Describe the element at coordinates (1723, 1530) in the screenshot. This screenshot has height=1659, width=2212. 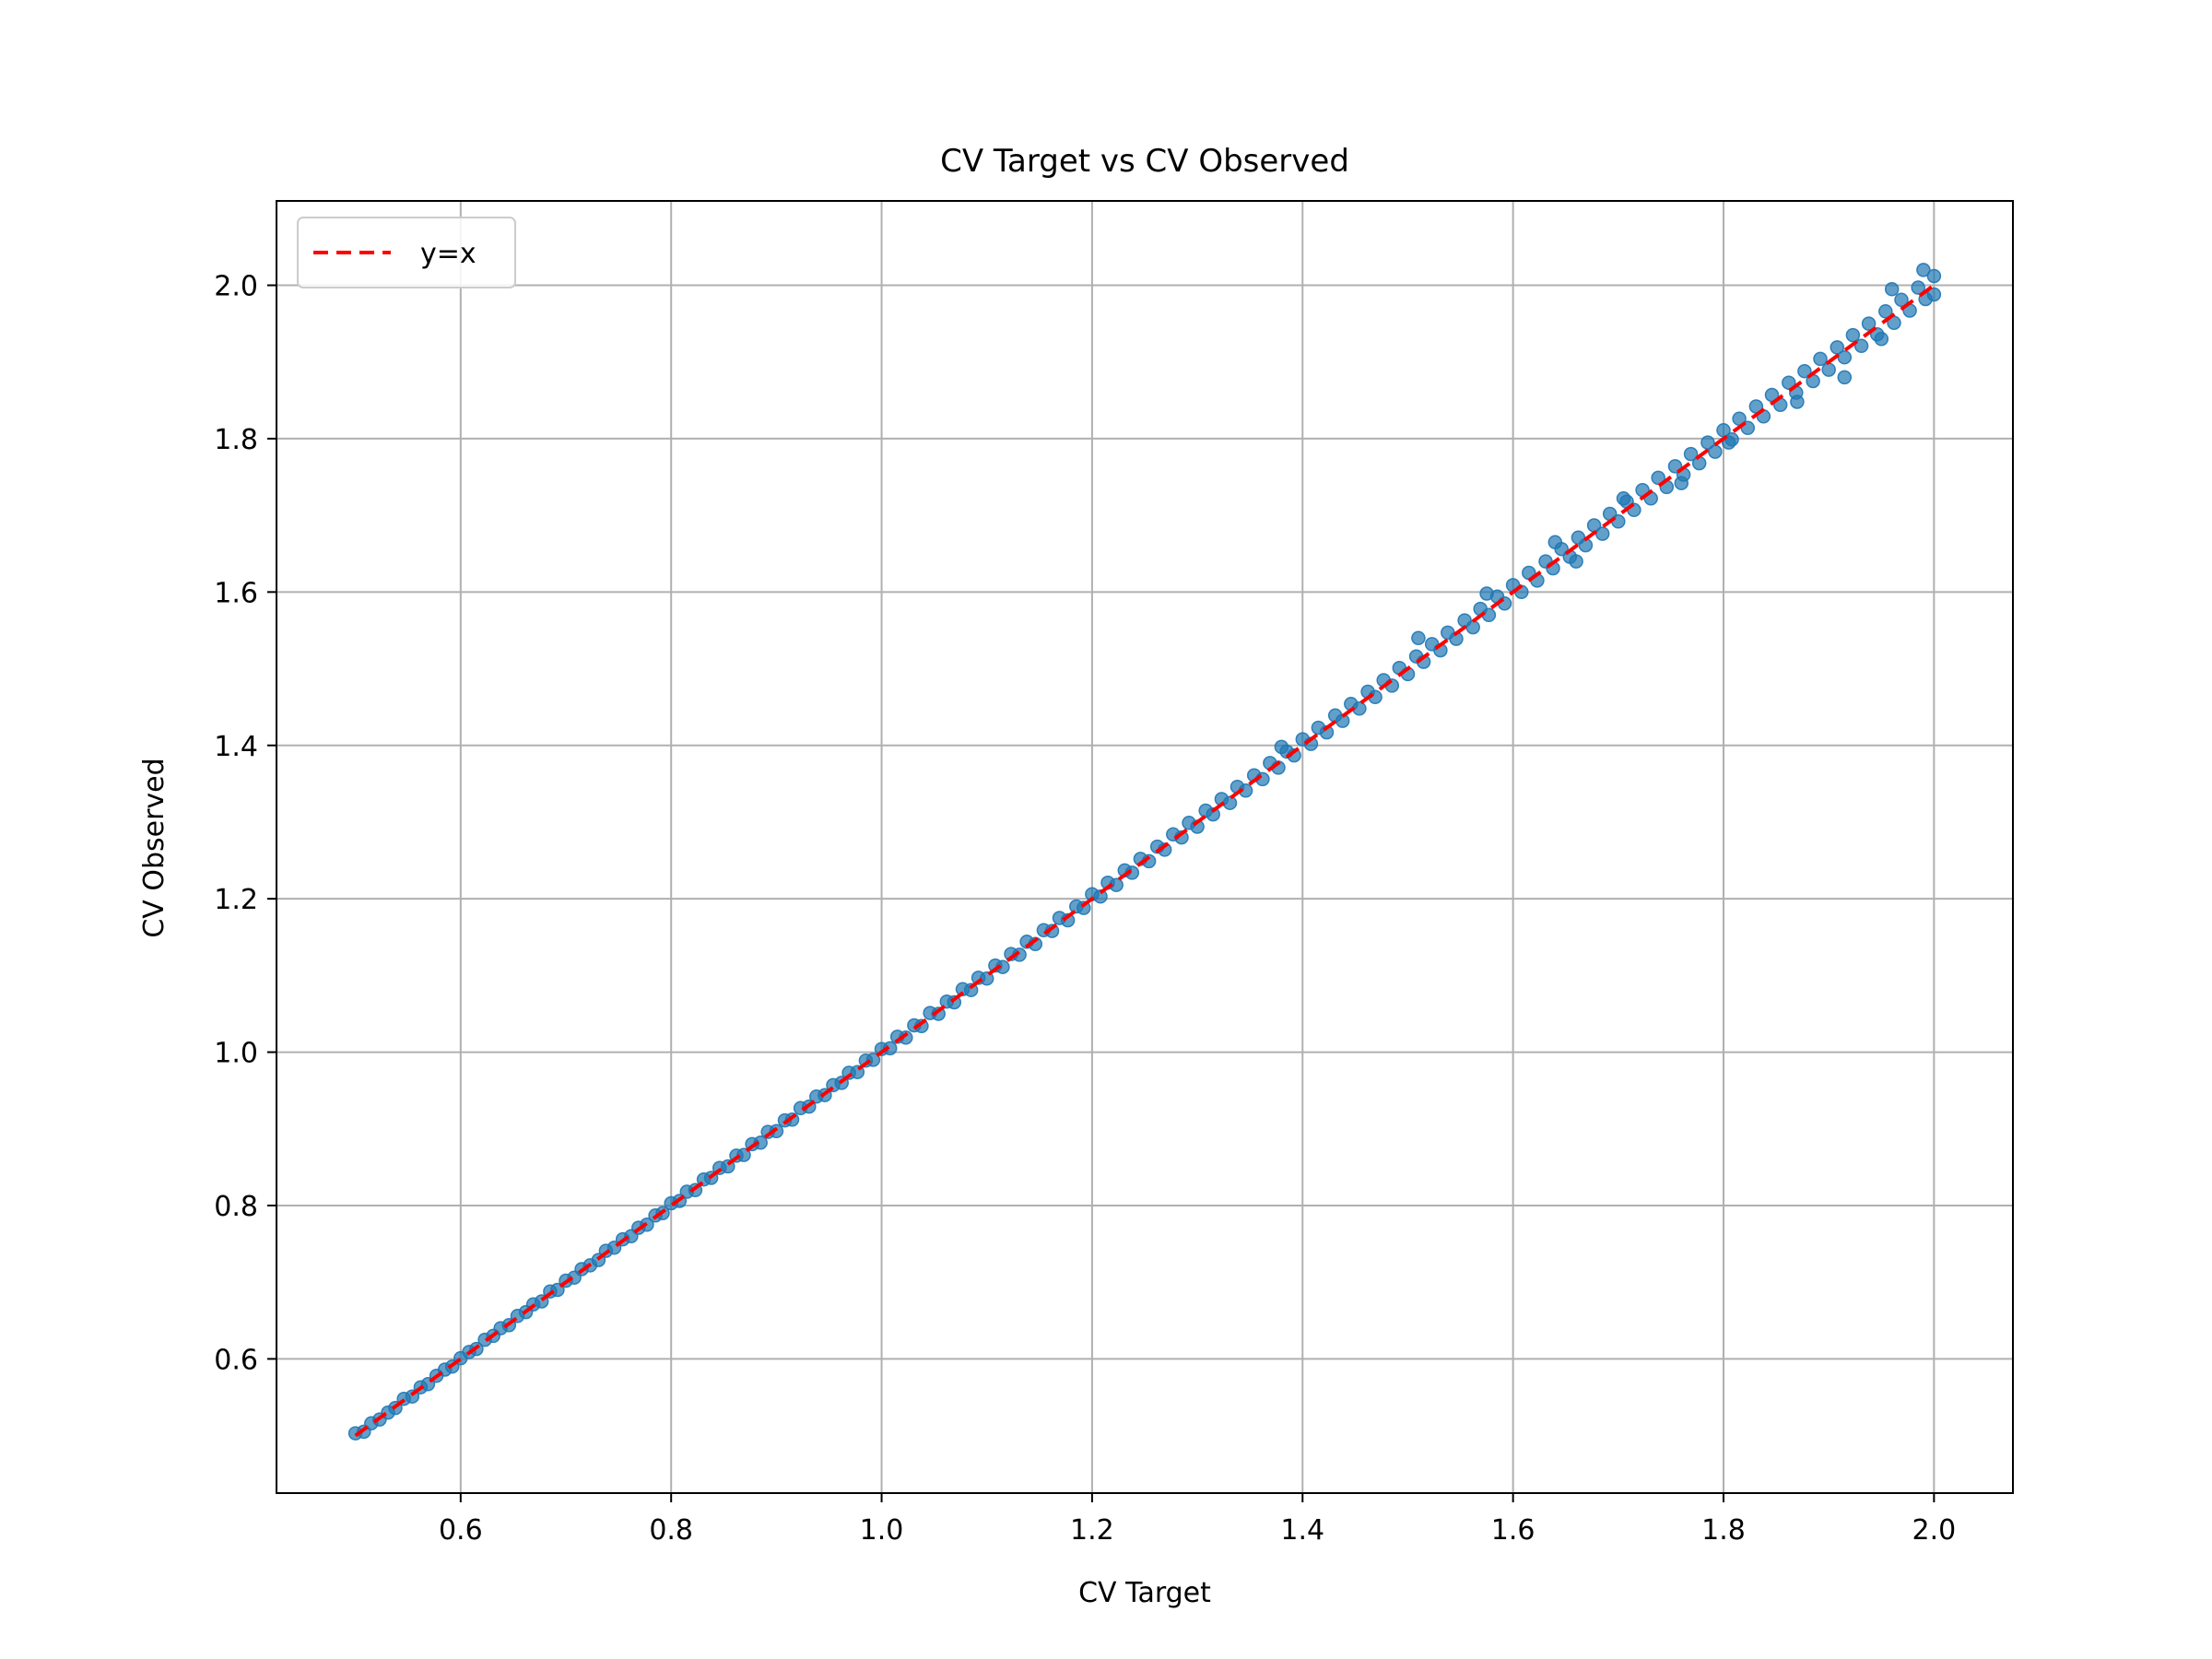
I see `x-tick-label: 1.8` at that location.